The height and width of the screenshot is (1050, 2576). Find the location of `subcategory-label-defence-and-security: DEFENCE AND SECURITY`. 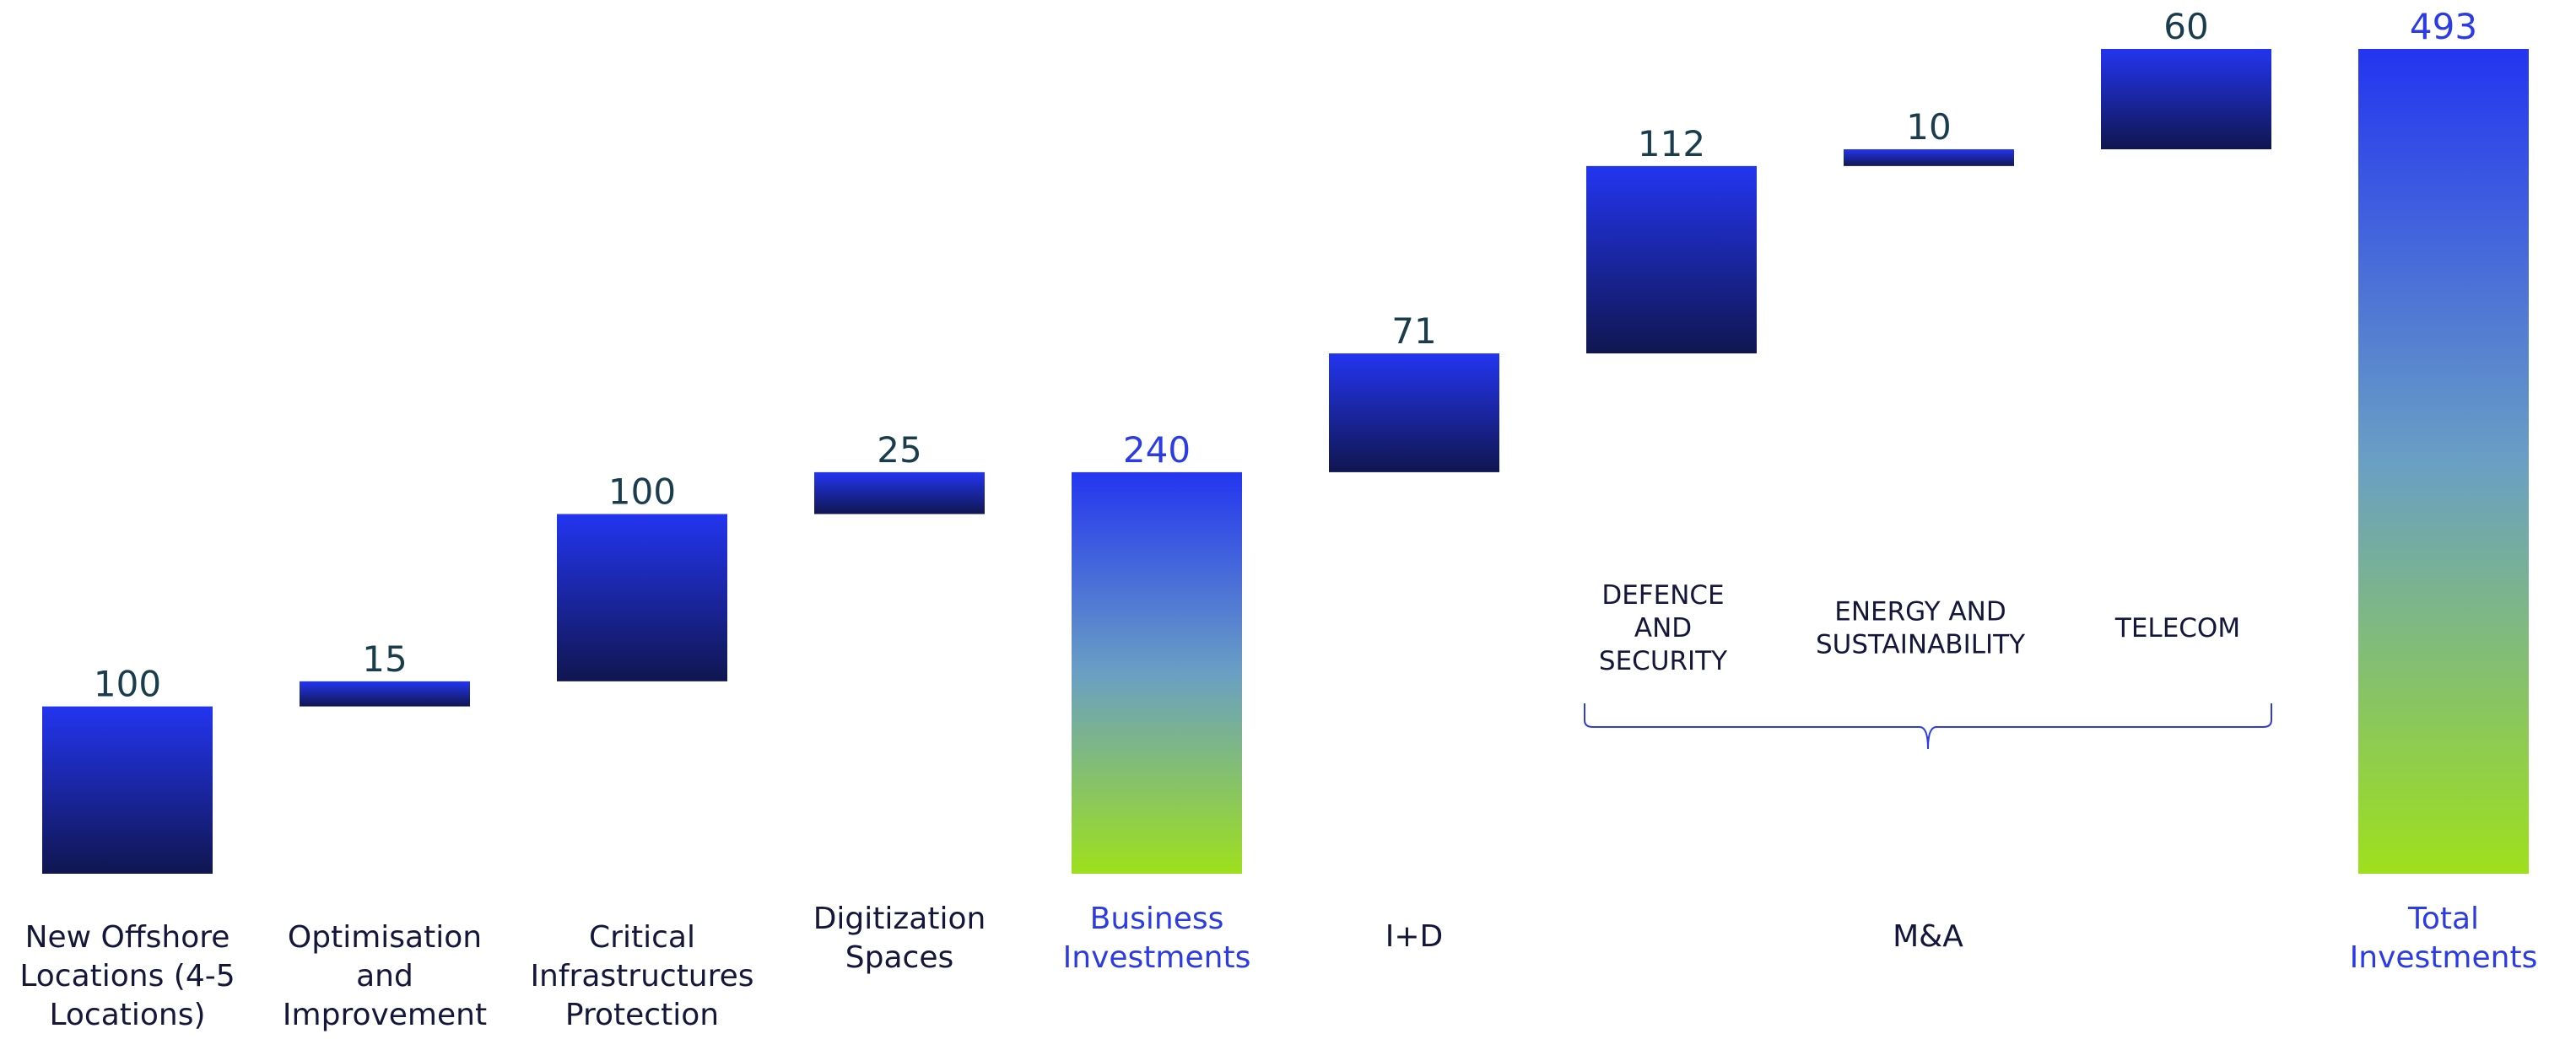

subcategory-label-defence-and-security: DEFENCE AND SECURITY is located at coordinates (1663, 628).